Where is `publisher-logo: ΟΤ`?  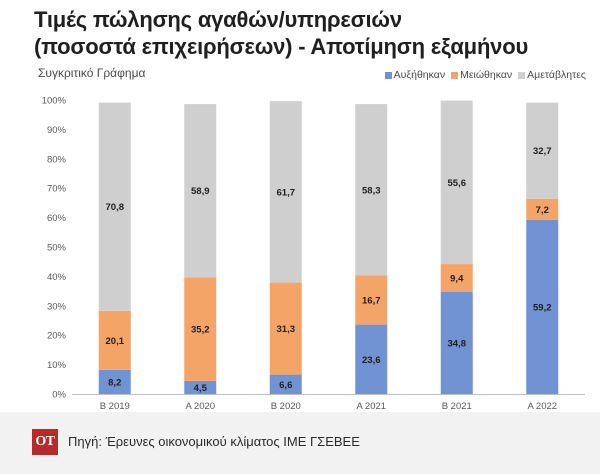 publisher-logo: ΟΤ is located at coordinates (45, 442).